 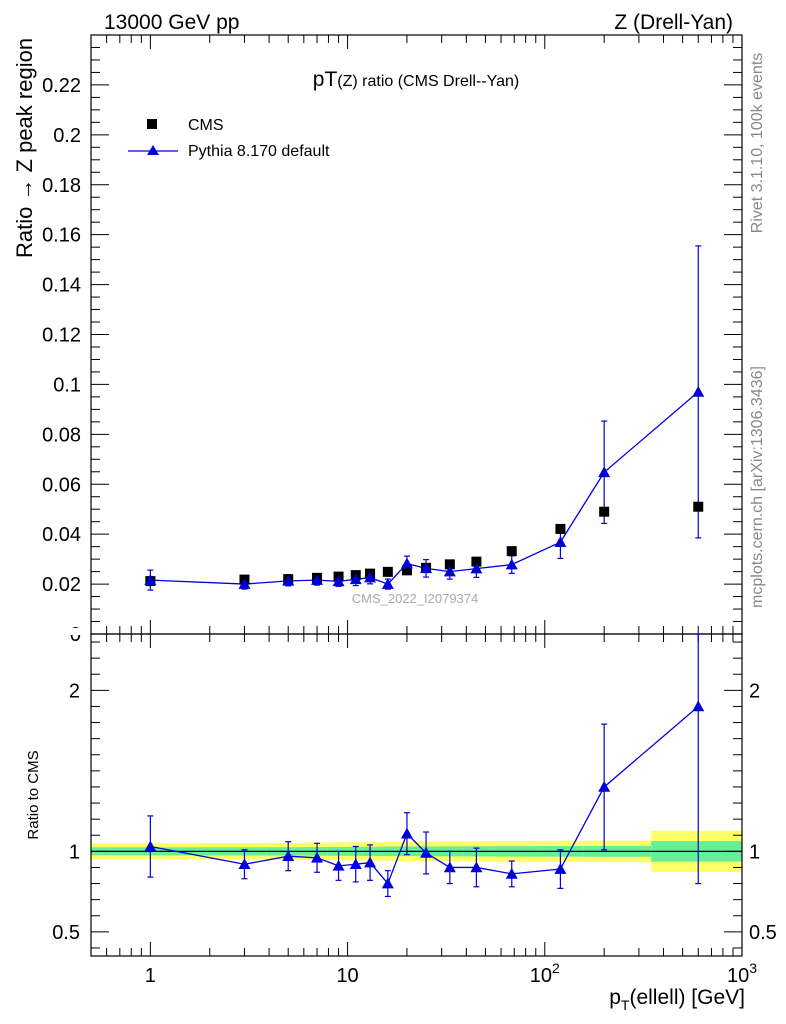 I want to click on ratio-y-tick-label-right: 1, so click(x=754, y=852).